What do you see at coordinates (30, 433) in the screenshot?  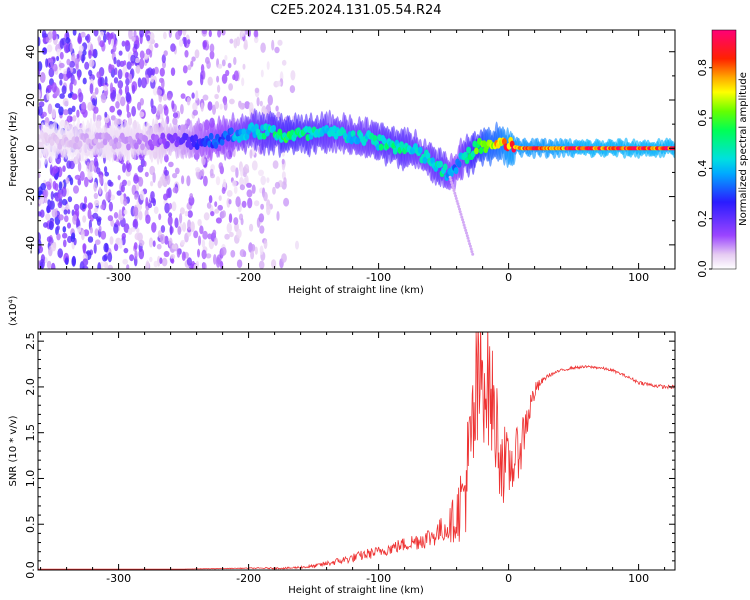 I see `snr-y-tick-label: 1.5` at bounding box center [30, 433].